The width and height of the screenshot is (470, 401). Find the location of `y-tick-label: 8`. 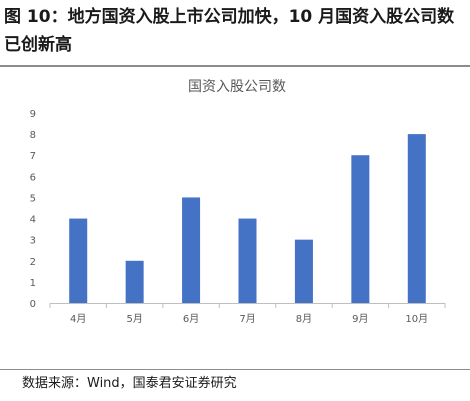

y-tick-label: 8 is located at coordinates (33, 135).